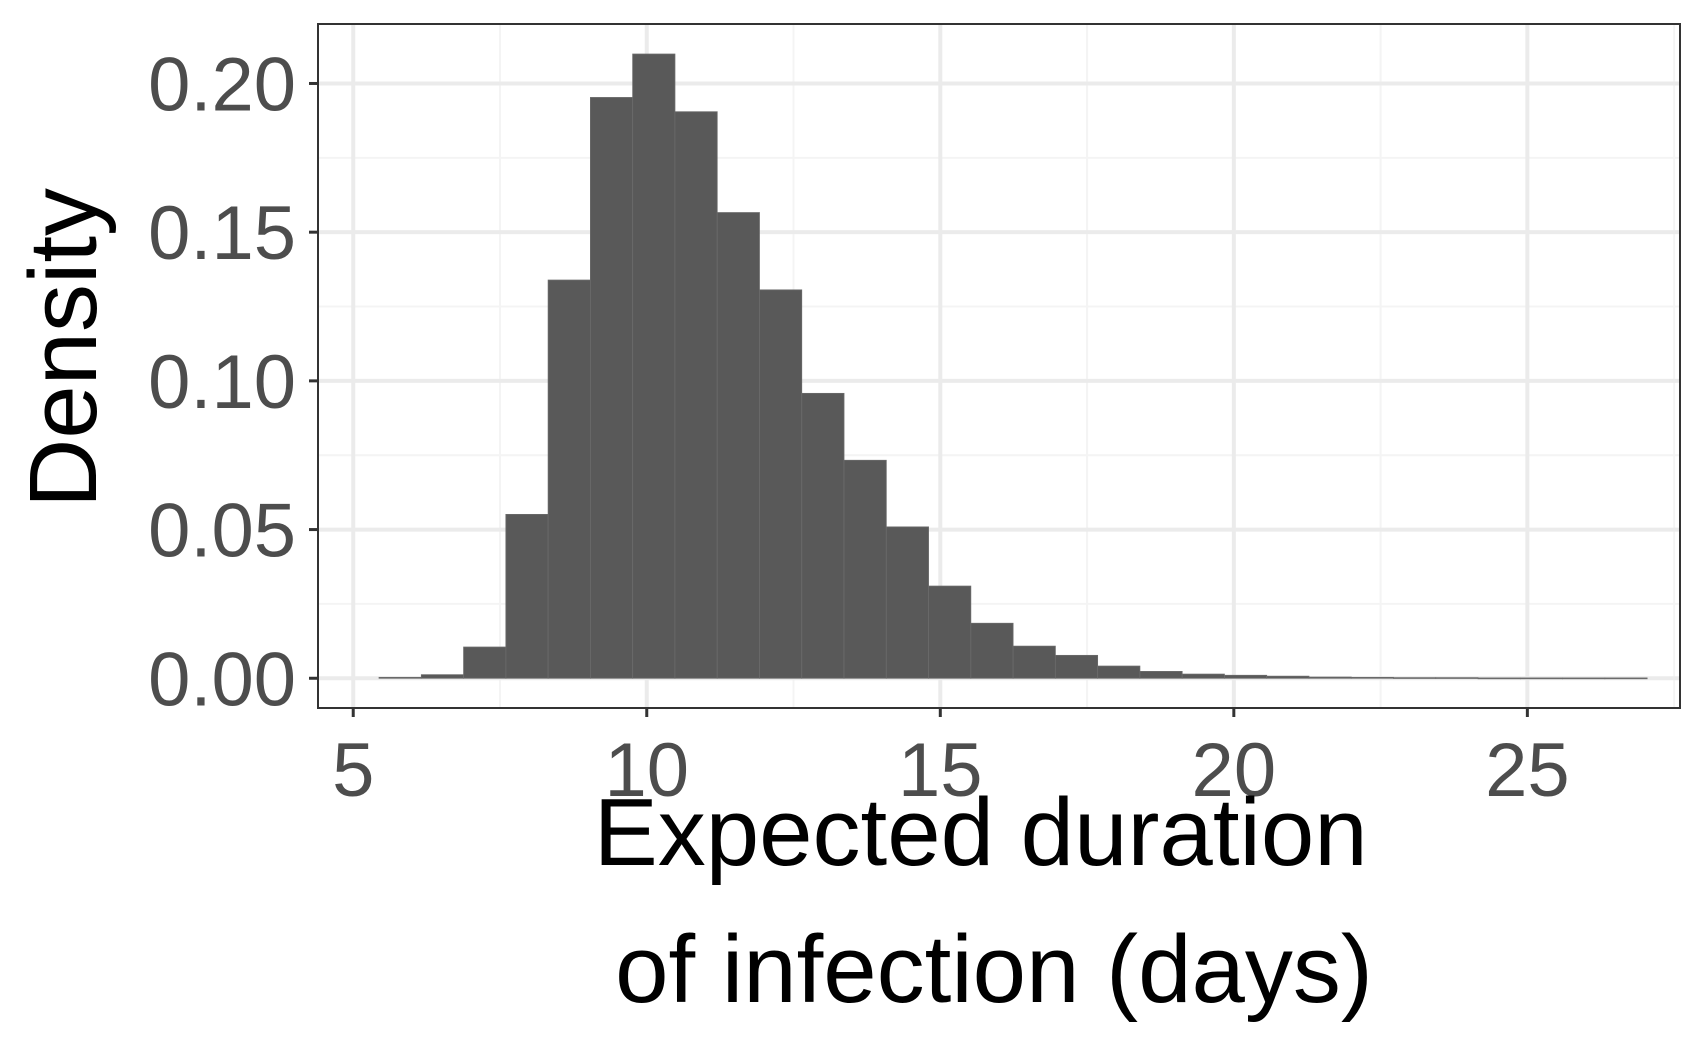  I want to click on y-tick-label: 0.20, so click(222, 84).